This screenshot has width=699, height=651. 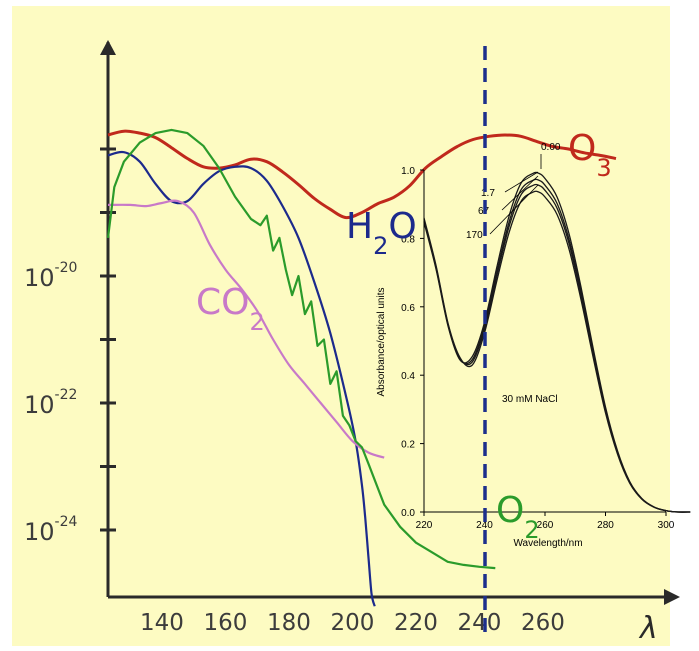 I want to click on main-y-tick-label: 10-22, so click(x=50, y=403).